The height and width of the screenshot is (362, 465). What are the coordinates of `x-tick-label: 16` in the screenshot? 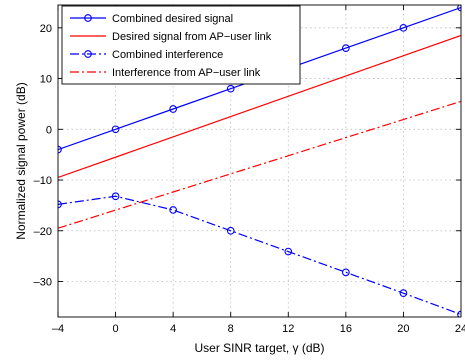 It's located at (346, 329).